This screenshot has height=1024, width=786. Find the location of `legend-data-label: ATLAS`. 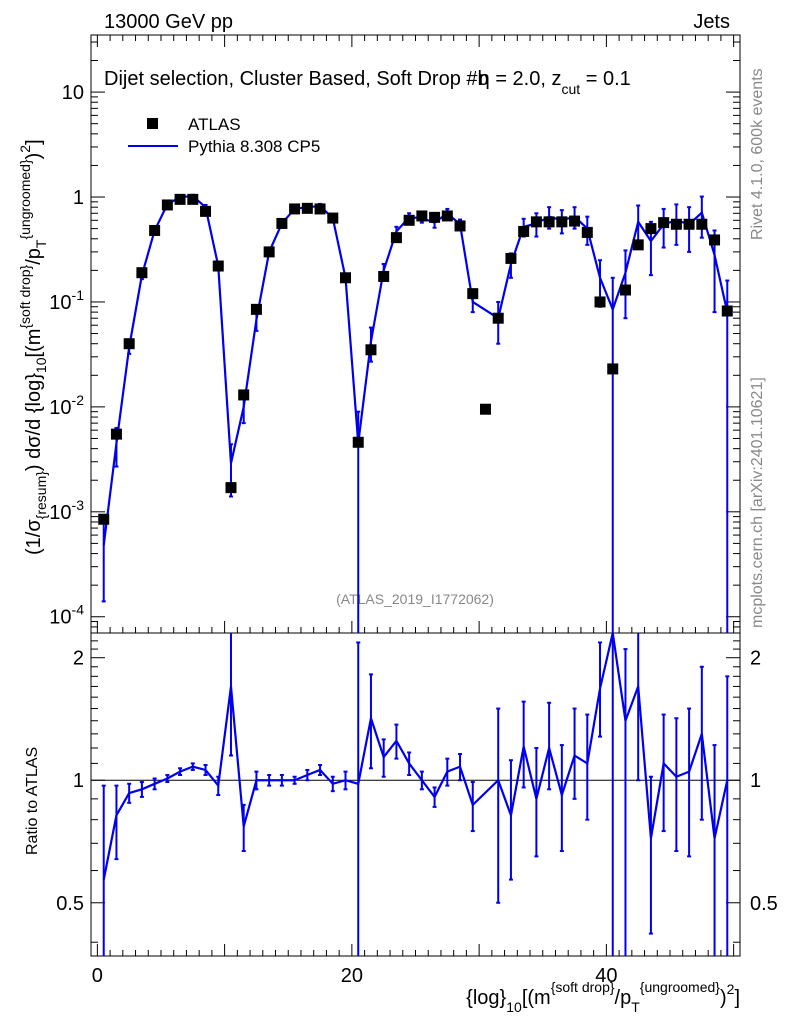

legend-data-label: ATLAS is located at coordinates (214, 124).